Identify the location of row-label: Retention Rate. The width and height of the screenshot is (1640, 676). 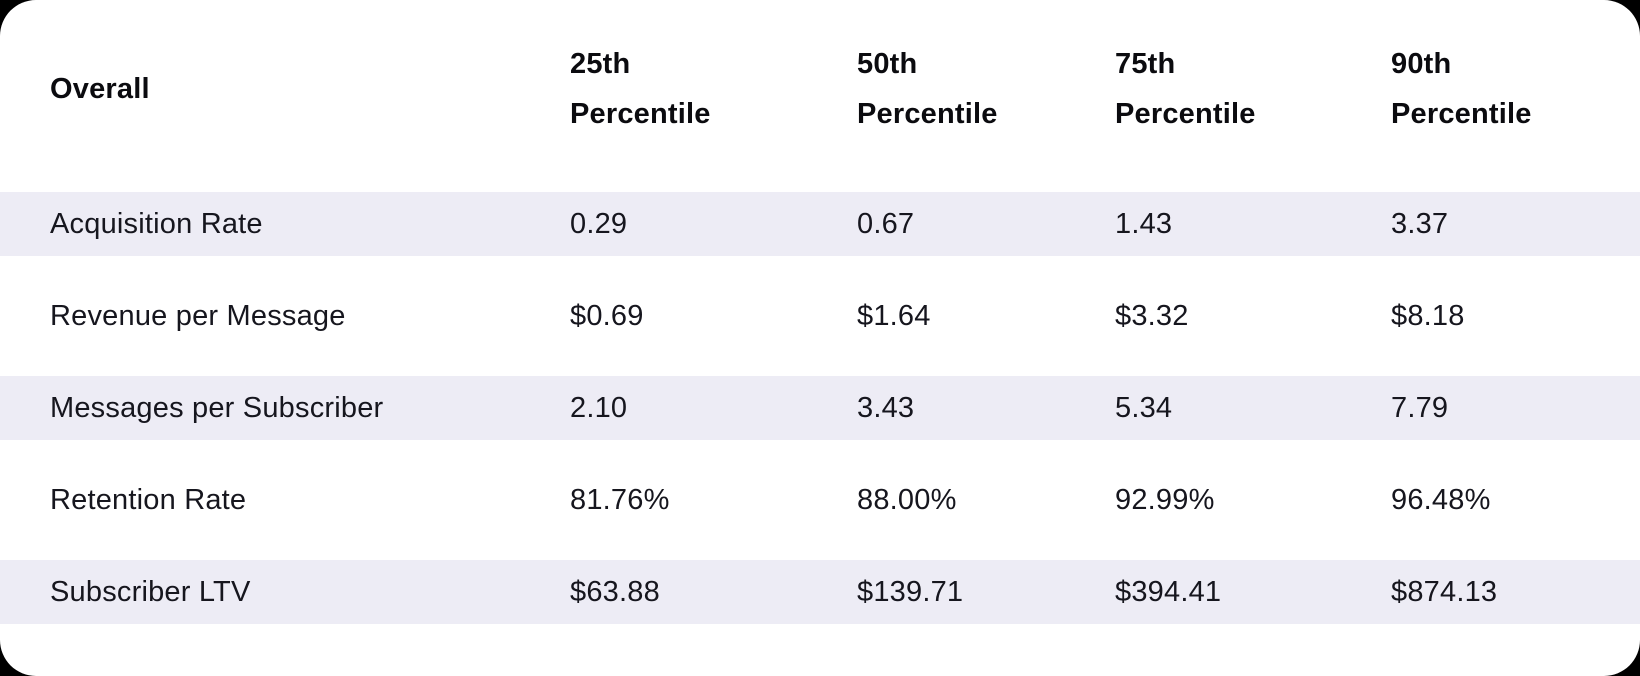
(148, 499).